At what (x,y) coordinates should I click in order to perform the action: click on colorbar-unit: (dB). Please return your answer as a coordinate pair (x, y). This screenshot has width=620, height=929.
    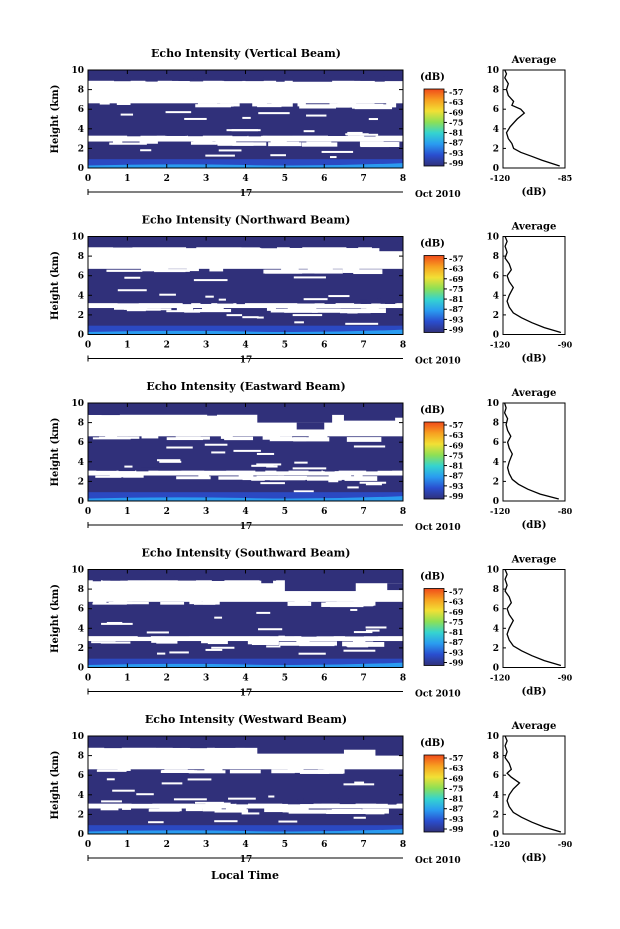
    Looking at the image, I should click on (432, 77).